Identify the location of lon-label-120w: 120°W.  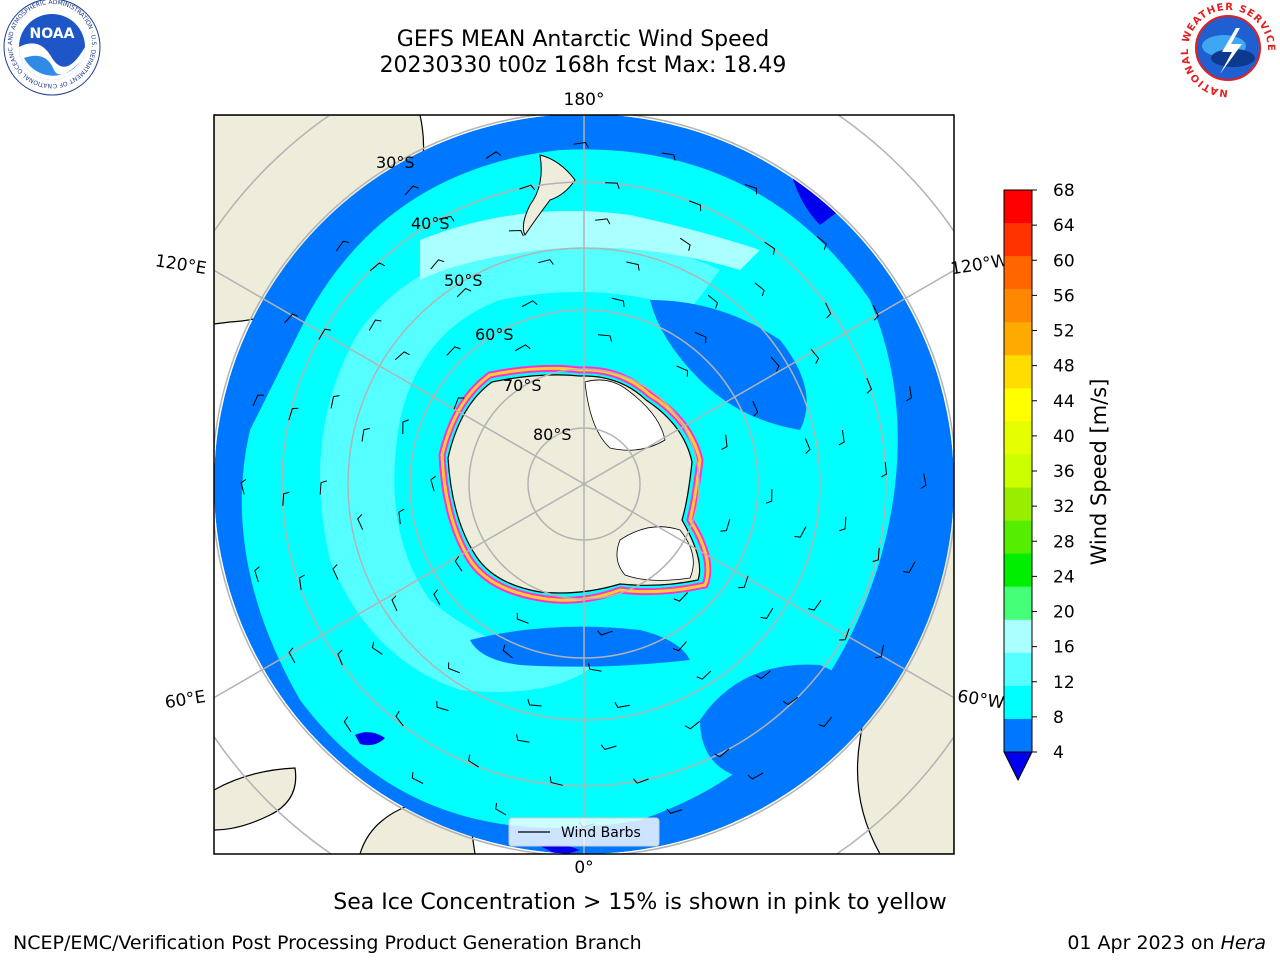
(979, 265).